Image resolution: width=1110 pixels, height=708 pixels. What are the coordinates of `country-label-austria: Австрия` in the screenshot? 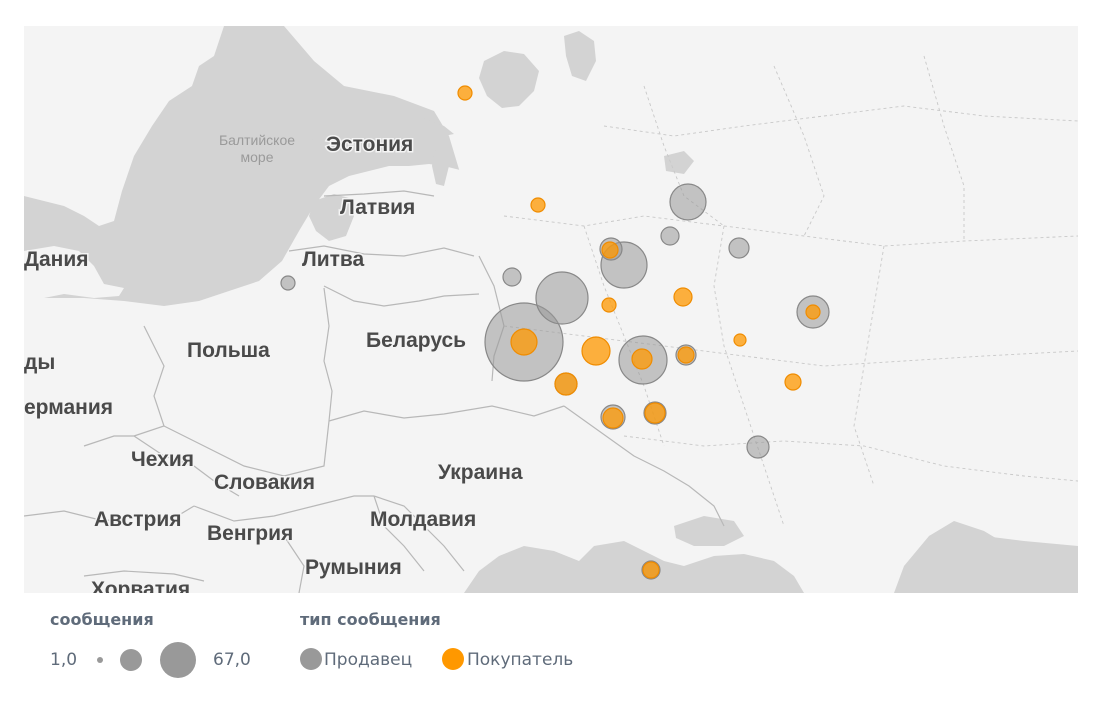 It's located at (138, 519).